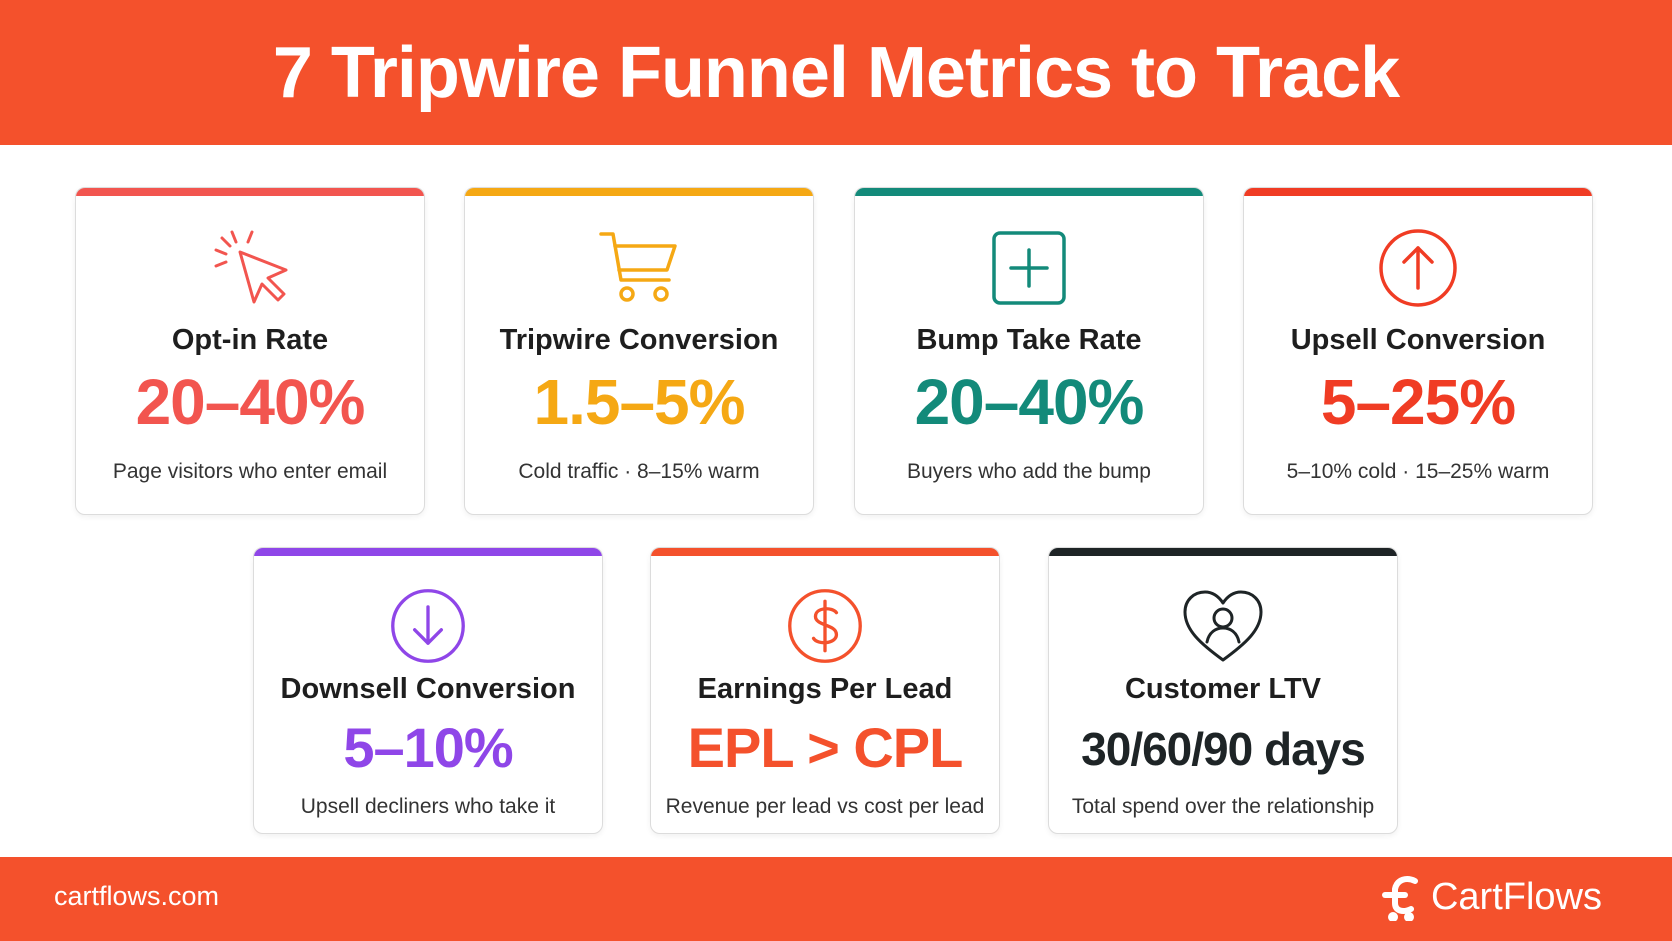 The width and height of the screenshot is (1672, 941). I want to click on cursor-click-icon, so click(250, 268).